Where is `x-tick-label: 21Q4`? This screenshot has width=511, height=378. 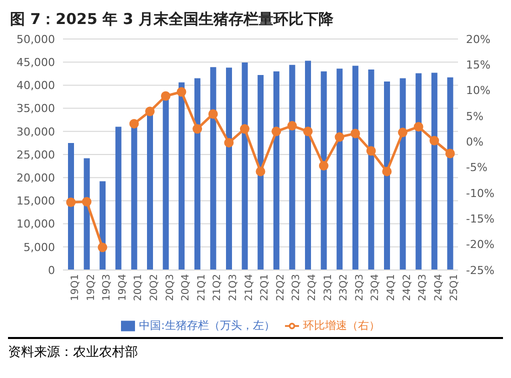
x-tick-label: 21Q4 is located at coordinates (249, 287).